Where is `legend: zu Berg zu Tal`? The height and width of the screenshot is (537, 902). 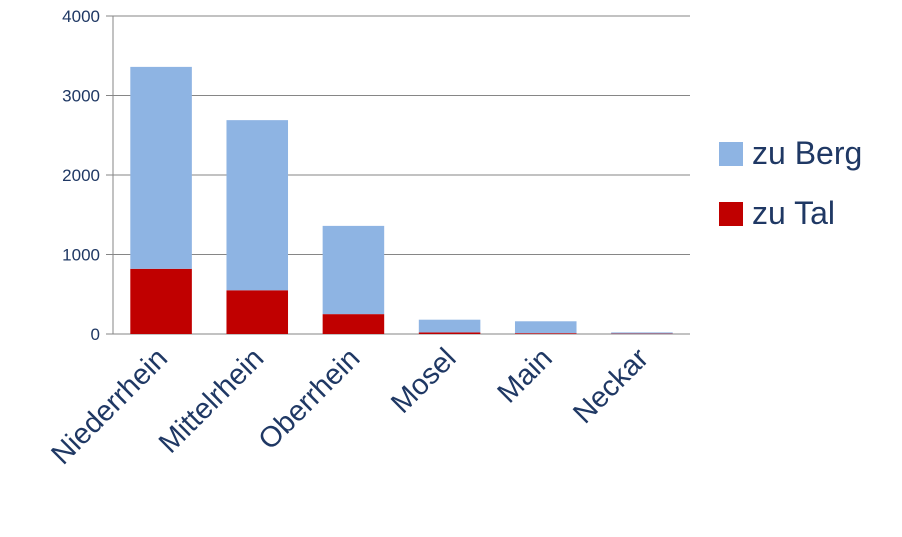
legend: zu Berg zu Tal is located at coordinates (790, 183).